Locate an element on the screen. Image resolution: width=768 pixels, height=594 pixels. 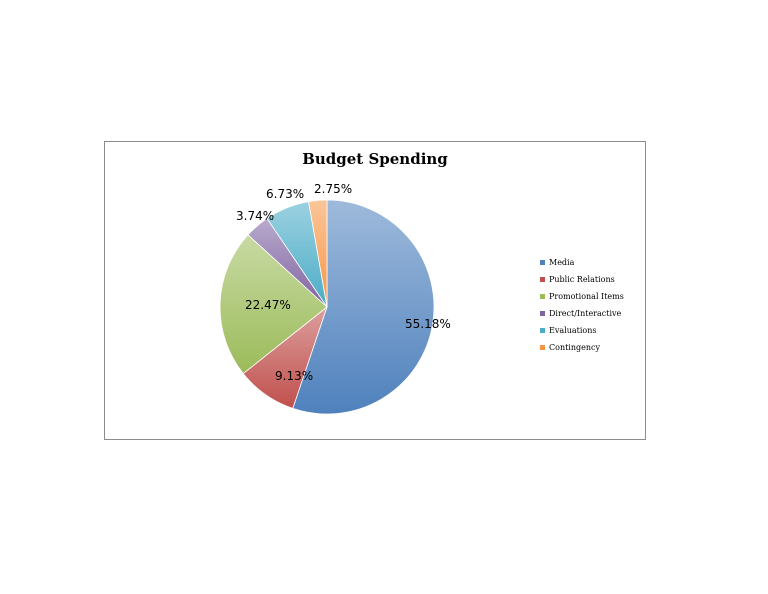
legend-label: Contingency is located at coordinates (575, 347).